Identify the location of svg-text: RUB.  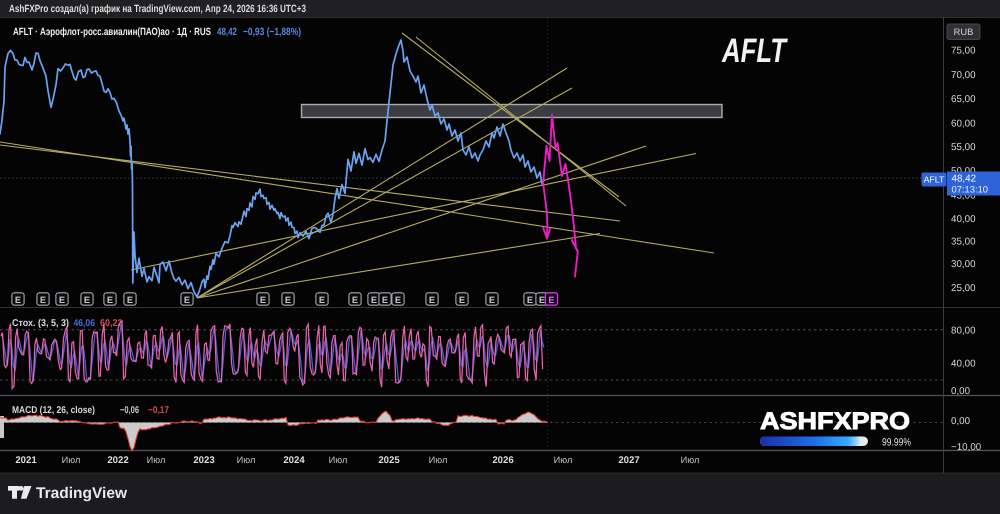
(964, 32).